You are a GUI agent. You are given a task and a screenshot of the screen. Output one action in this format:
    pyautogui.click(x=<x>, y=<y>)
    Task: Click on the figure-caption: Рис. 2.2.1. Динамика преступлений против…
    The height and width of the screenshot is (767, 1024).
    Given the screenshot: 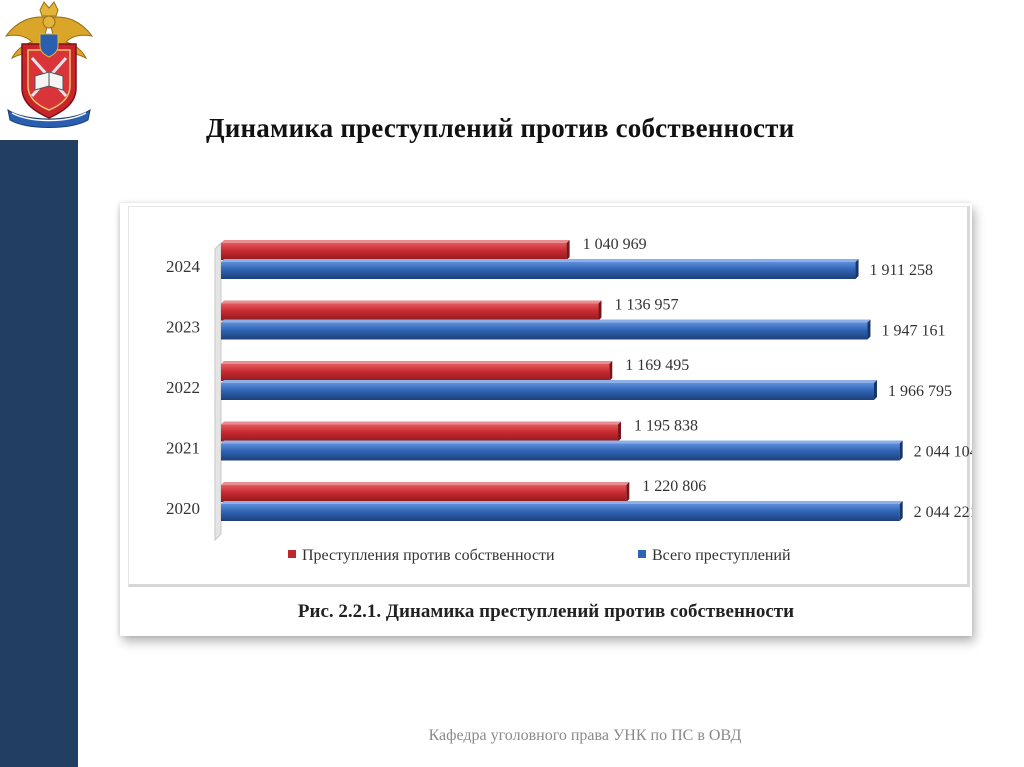 What is the action you would take?
    pyautogui.click(x=546, y=611)
    